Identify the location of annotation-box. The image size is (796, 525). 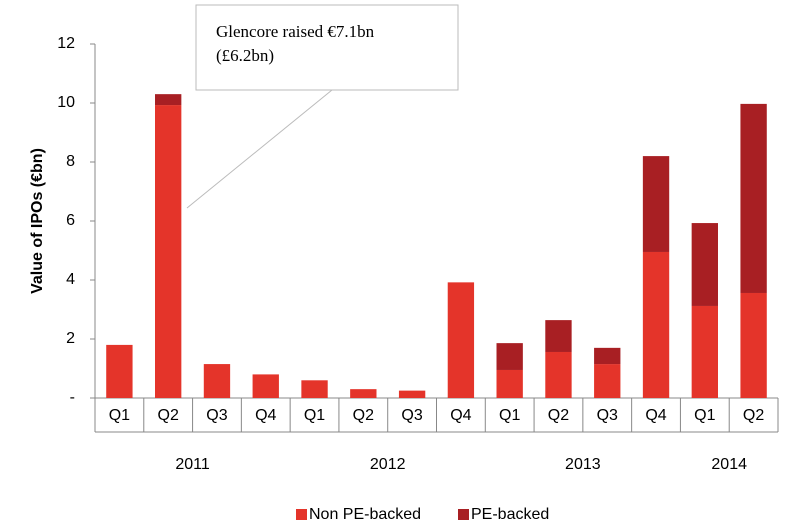
(327, 47).